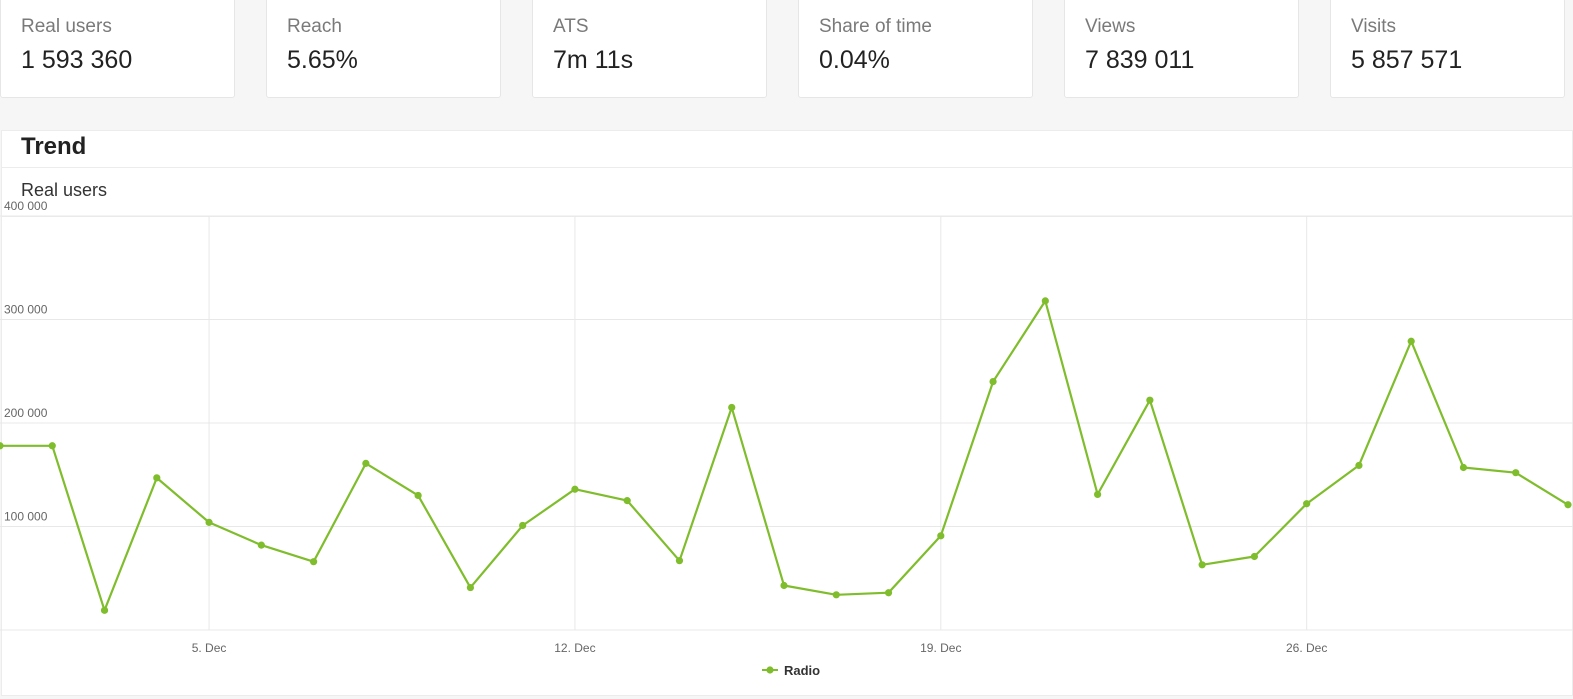  Describe the element at coordinates (787, 167) in the screenshot. I see `panel-divider` at that location.